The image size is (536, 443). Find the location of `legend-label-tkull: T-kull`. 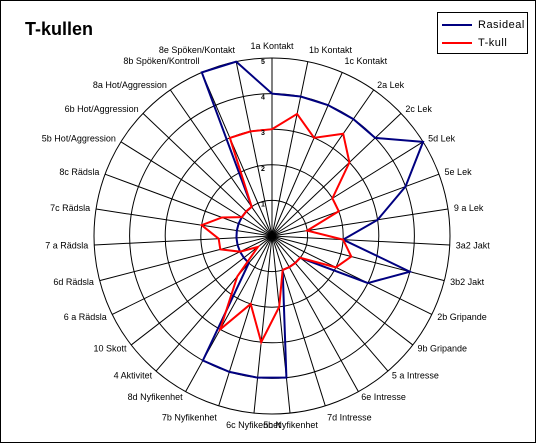

legend-label-tkull: T-kull is located at coordinates (493, 43).